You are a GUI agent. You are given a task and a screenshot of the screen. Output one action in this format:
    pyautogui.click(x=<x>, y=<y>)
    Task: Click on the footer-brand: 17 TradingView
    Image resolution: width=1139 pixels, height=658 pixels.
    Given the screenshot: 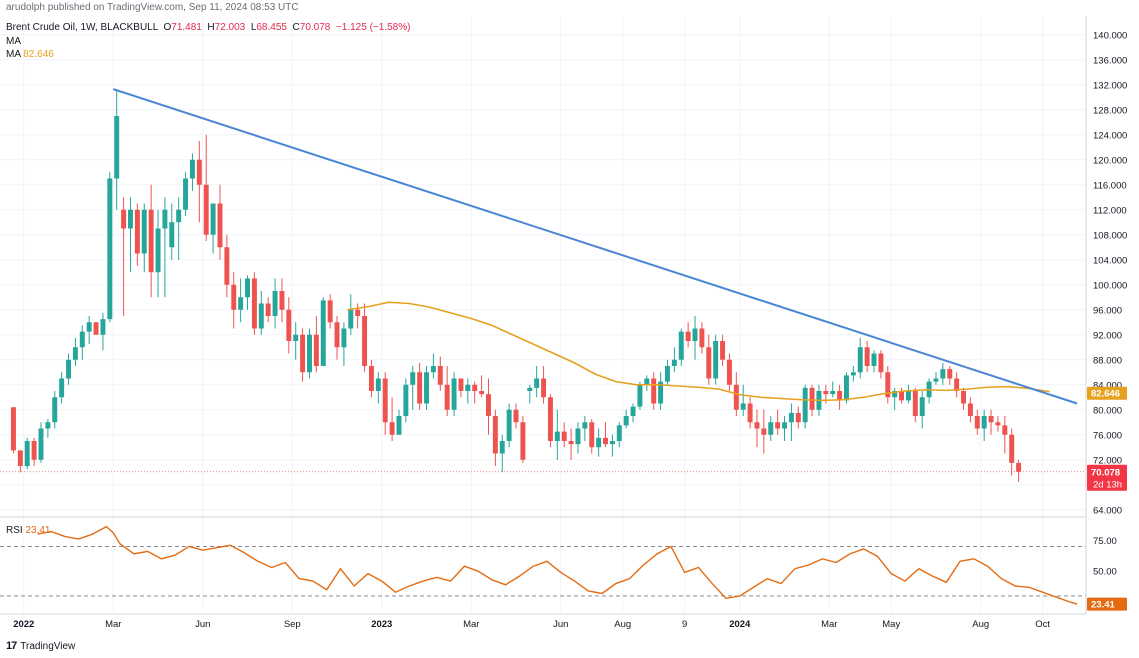 What is the action you would take?
    pyautogui.click(x=40, y=646)
    